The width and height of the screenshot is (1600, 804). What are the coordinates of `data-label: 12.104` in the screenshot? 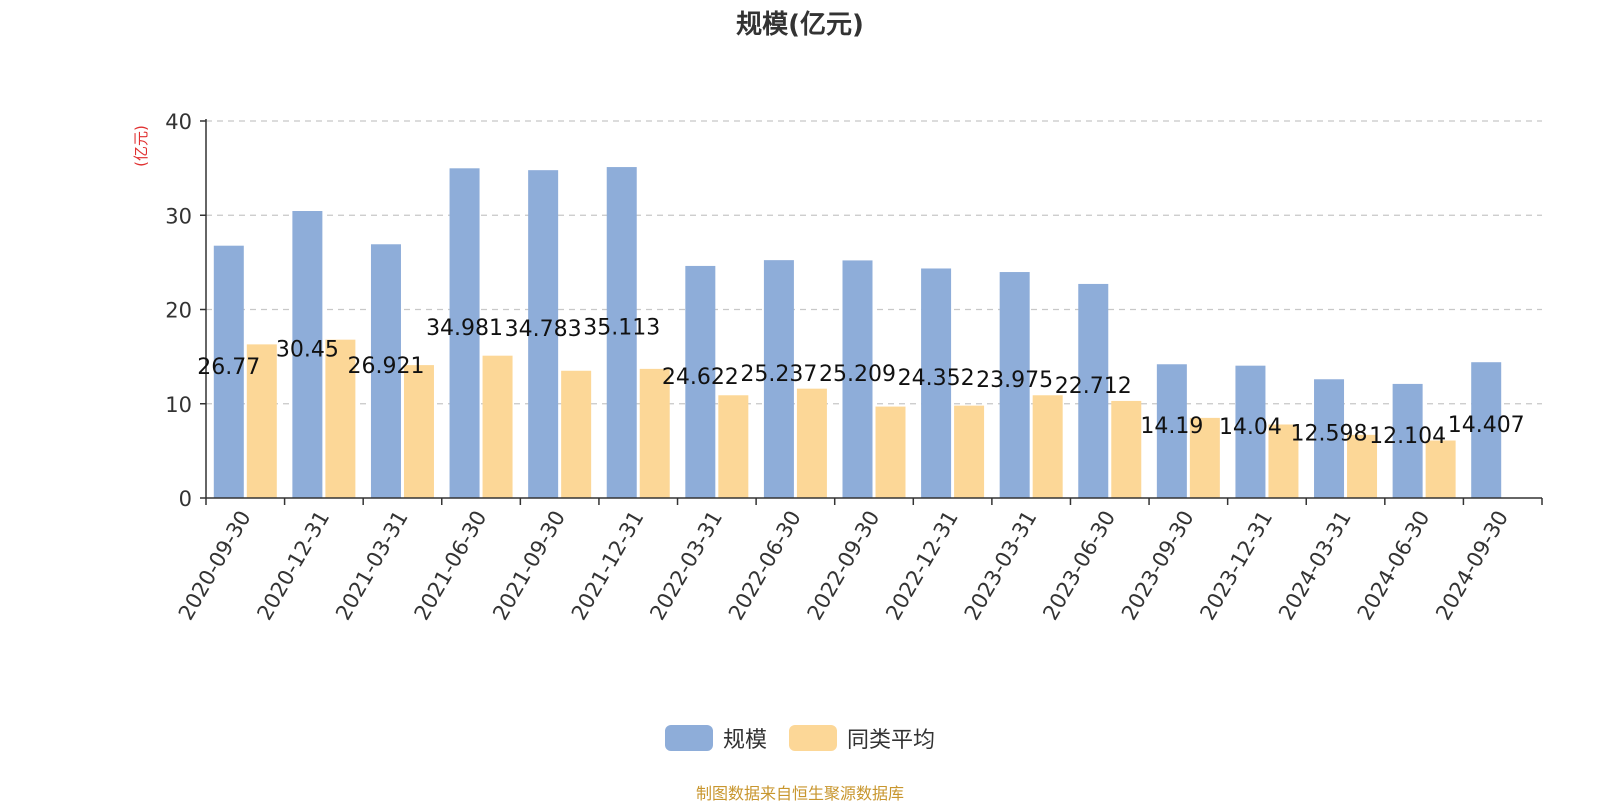 It's located at (1407, 436).